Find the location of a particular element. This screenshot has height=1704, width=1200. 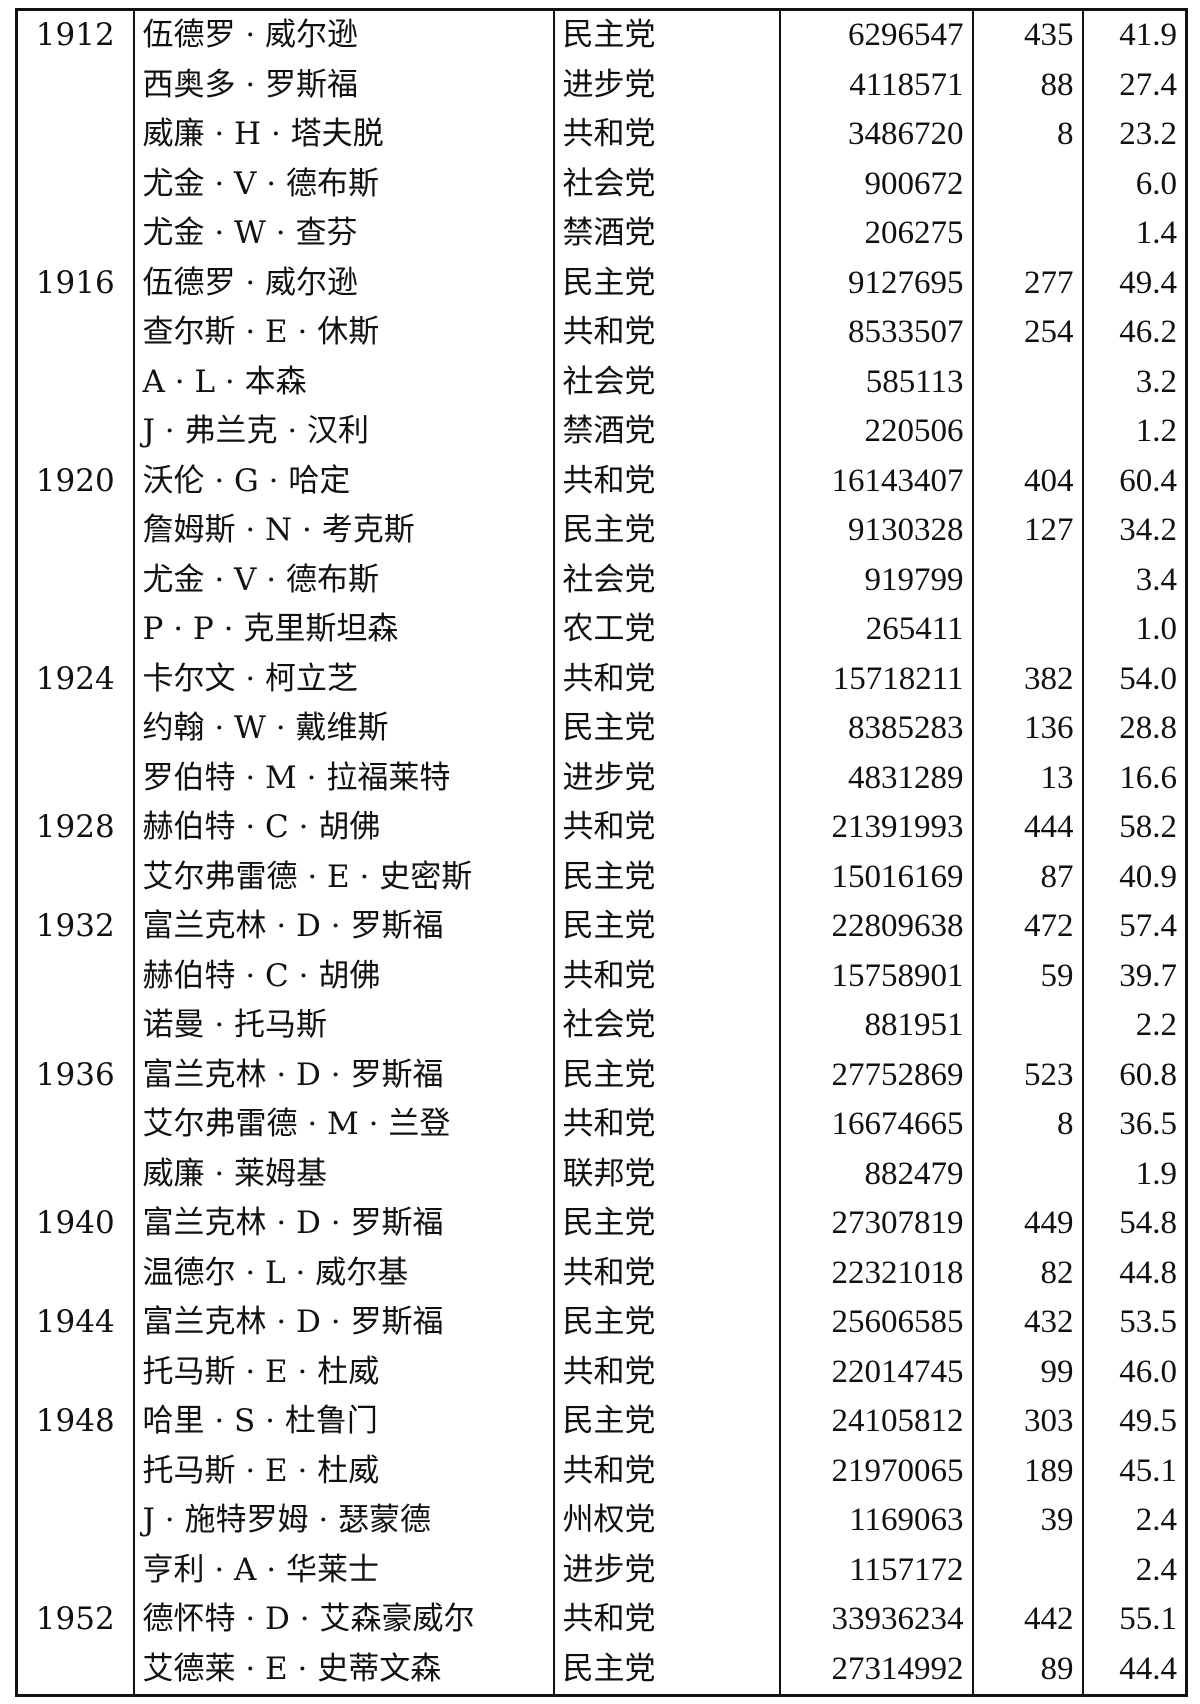

candidate-cell: J · 弗兰克 · 汉利 is located at coordinates (343, 432).